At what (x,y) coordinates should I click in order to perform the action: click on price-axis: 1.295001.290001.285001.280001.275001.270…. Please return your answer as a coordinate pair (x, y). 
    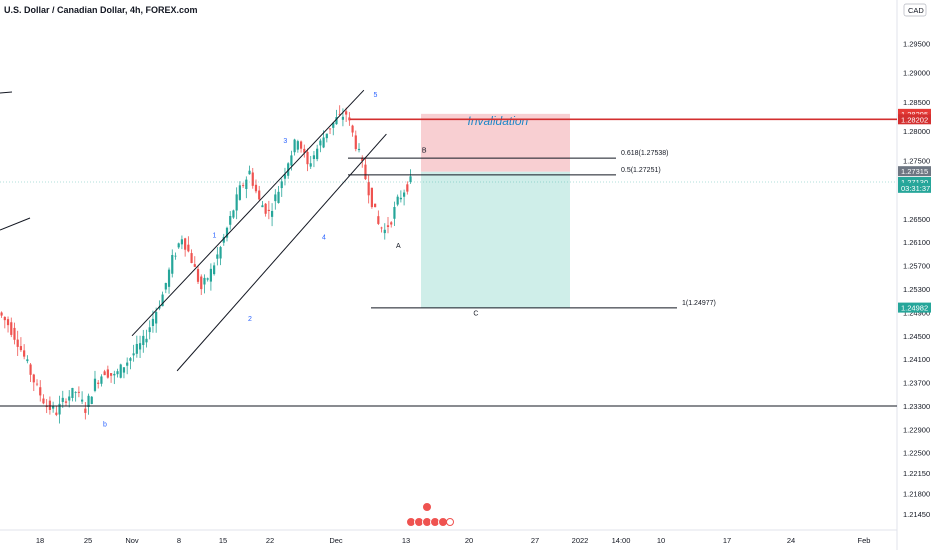
    Looking at the image, I should click on (914, 261).